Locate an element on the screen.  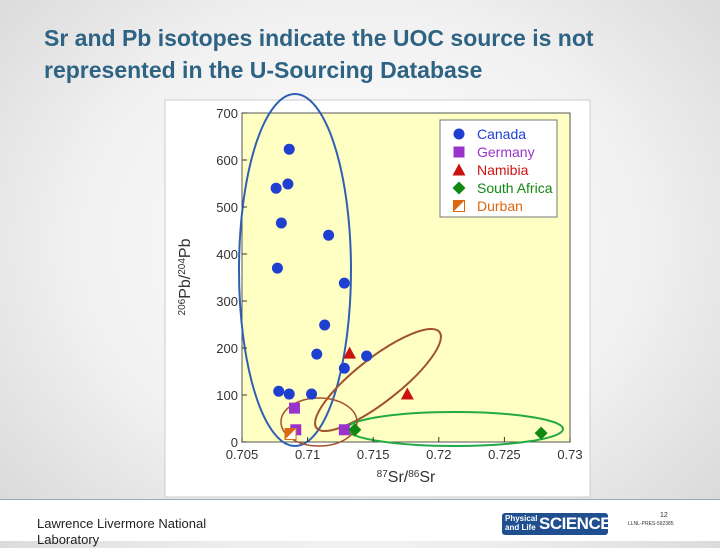
x-tick-label: 0.715 is located at coordinates (373, 454).